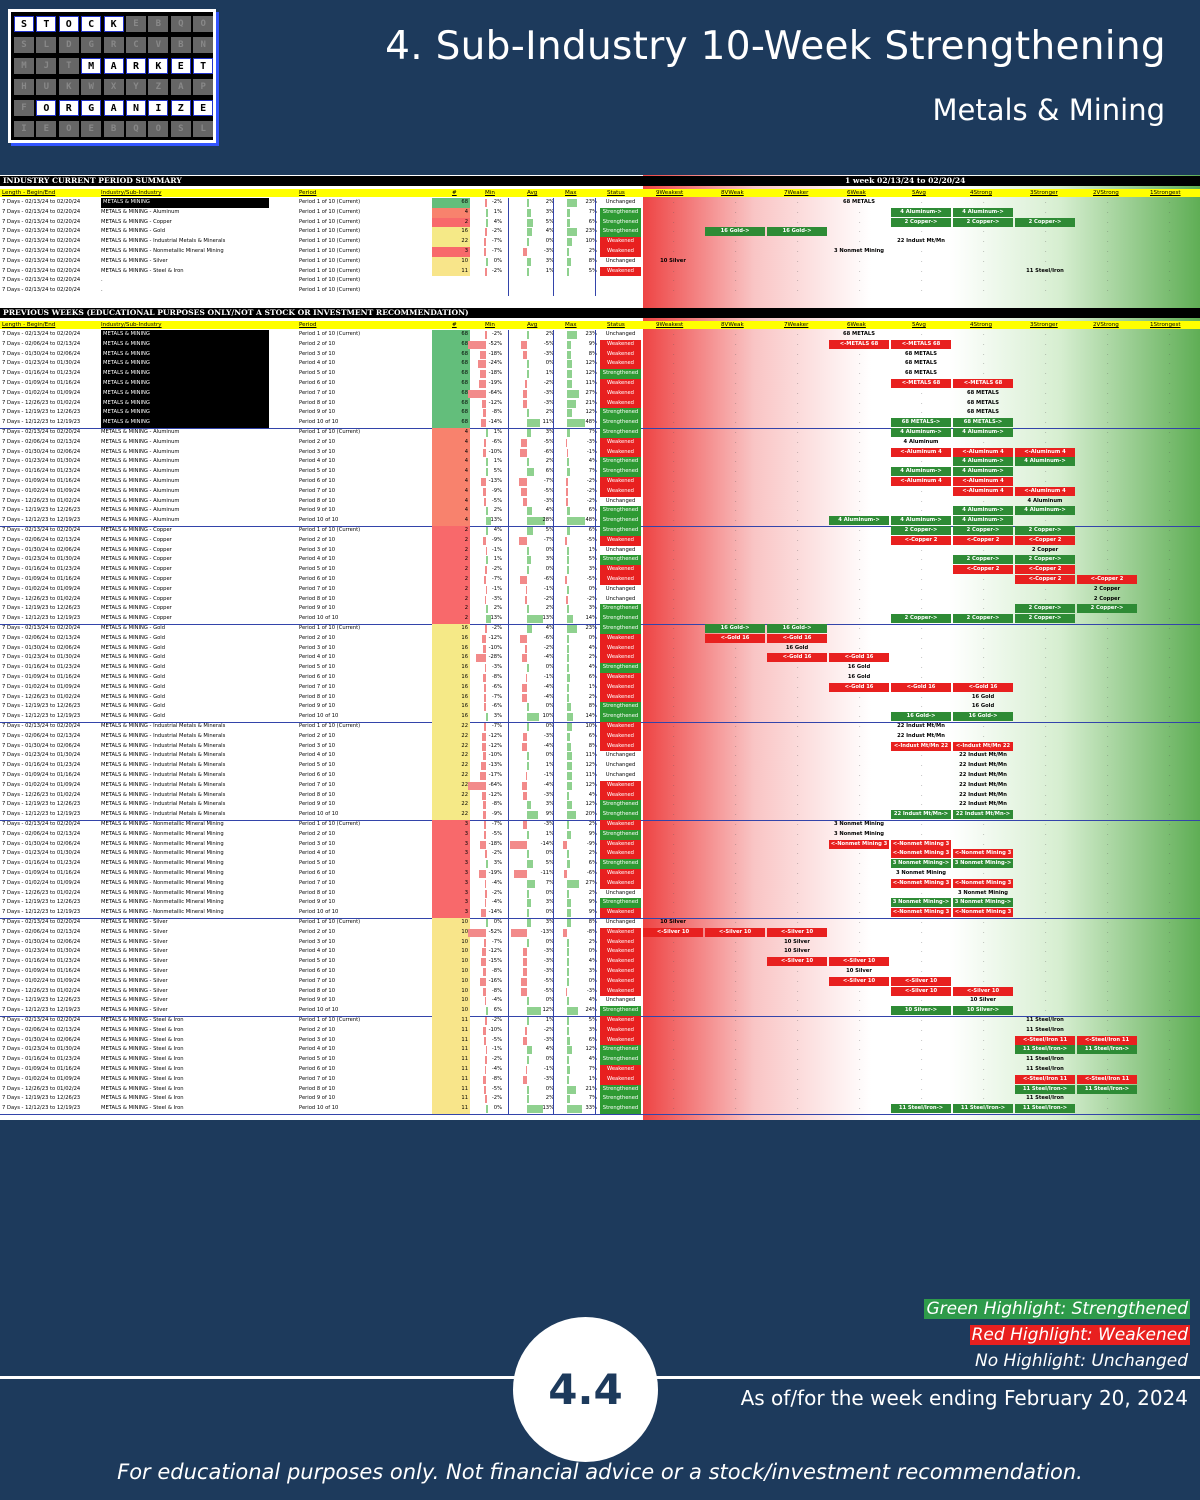 The image size is (1200, 1500). I want to click on row-count: 16, so click(451, 707).